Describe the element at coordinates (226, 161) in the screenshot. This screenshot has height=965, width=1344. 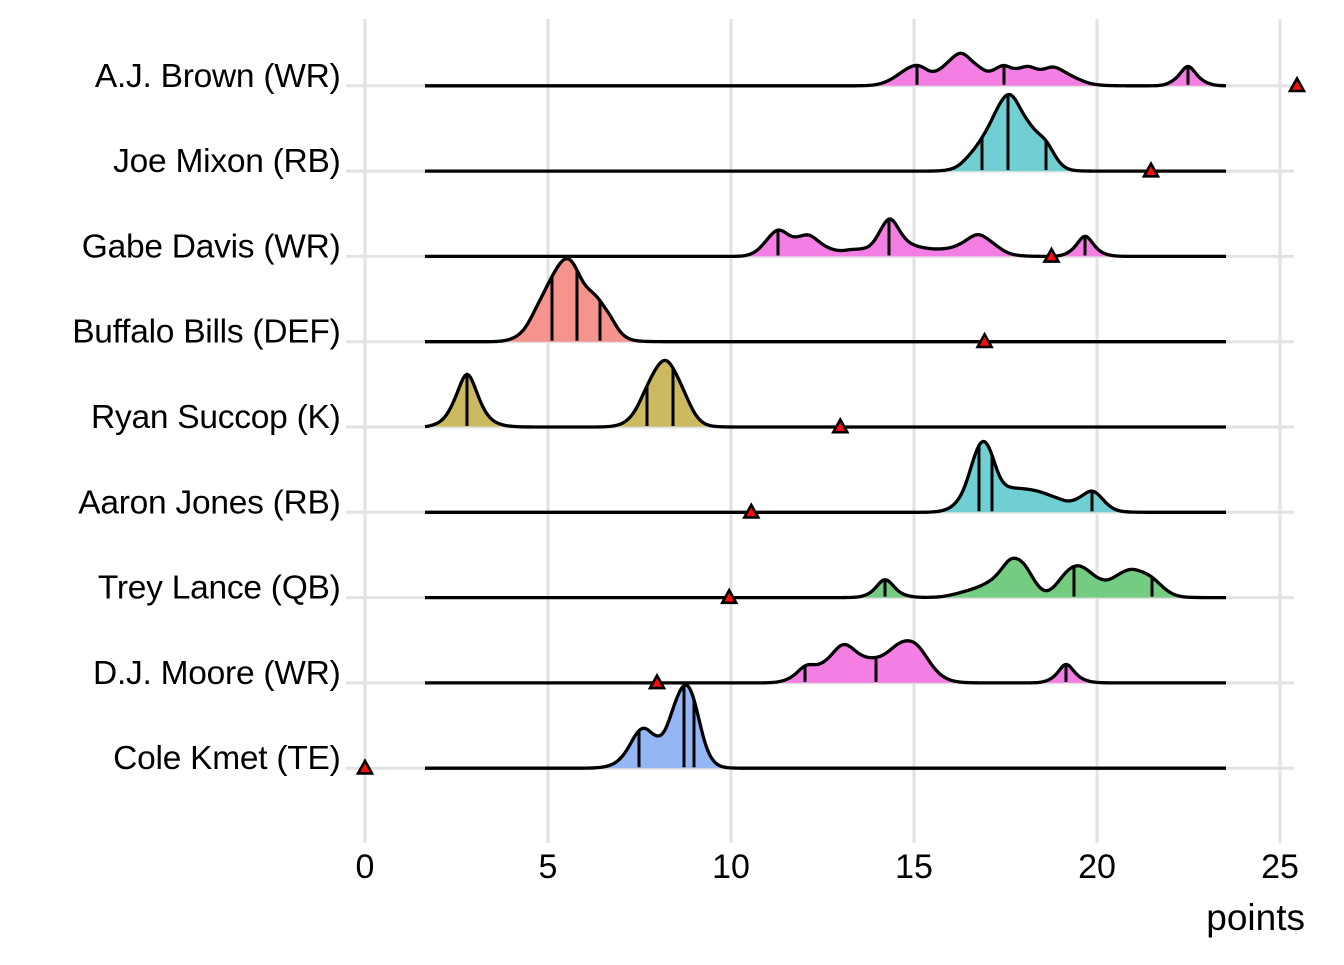
I see `svg-text: Joe Mixon (RB)` at that location.